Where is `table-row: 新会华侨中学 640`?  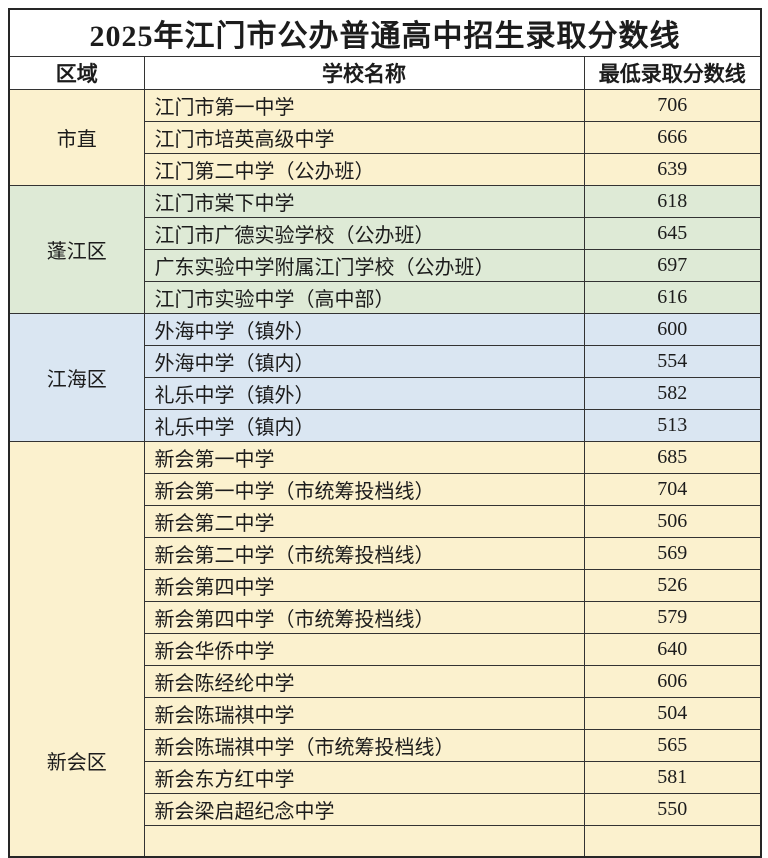 table-row: 新会华侨中学 640 is located at coordinates (385, 649).